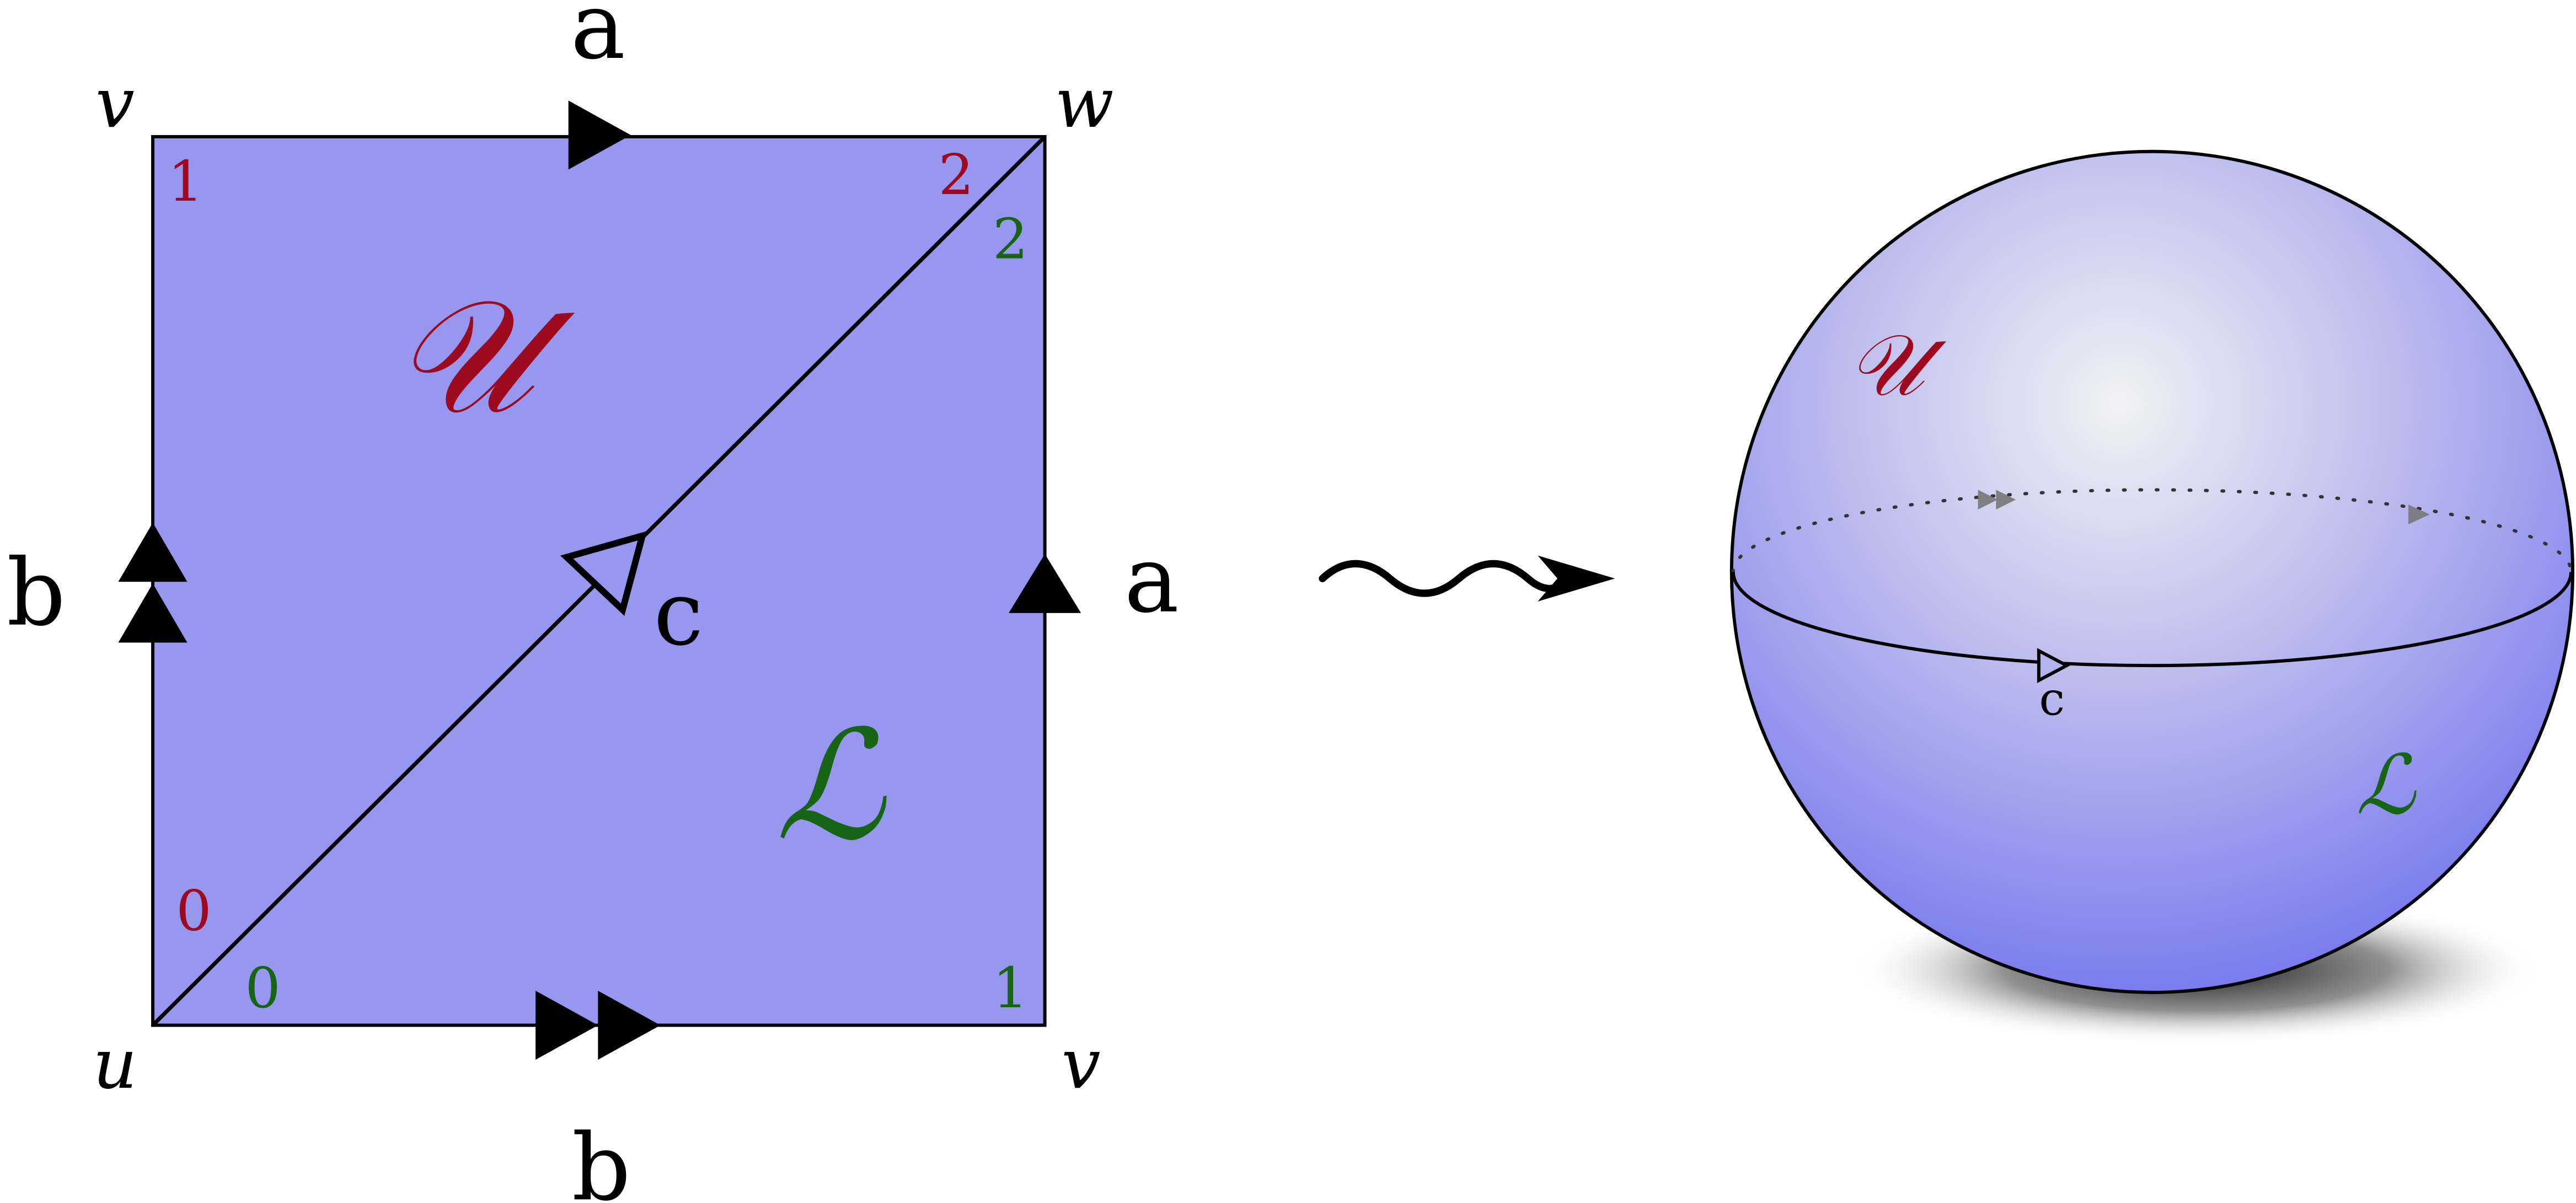 This screenshot has width=2576, height=1203. What do you see at coordinates (598, 40) in the screenshot?
I see `edge-label-top: a` at bounding box center [598, 40].